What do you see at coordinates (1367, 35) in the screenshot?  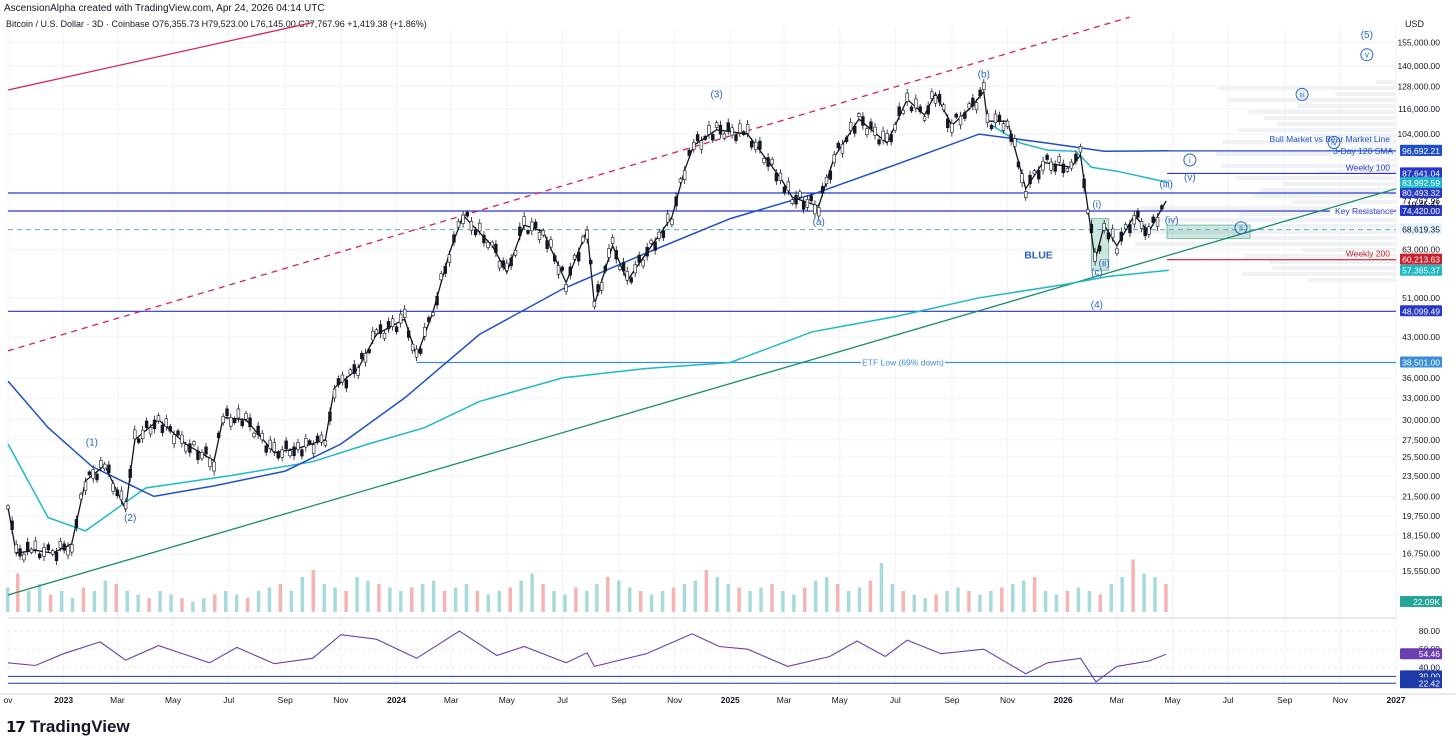 I see `wave-label: (5)` at bounding box center [1367, 35].